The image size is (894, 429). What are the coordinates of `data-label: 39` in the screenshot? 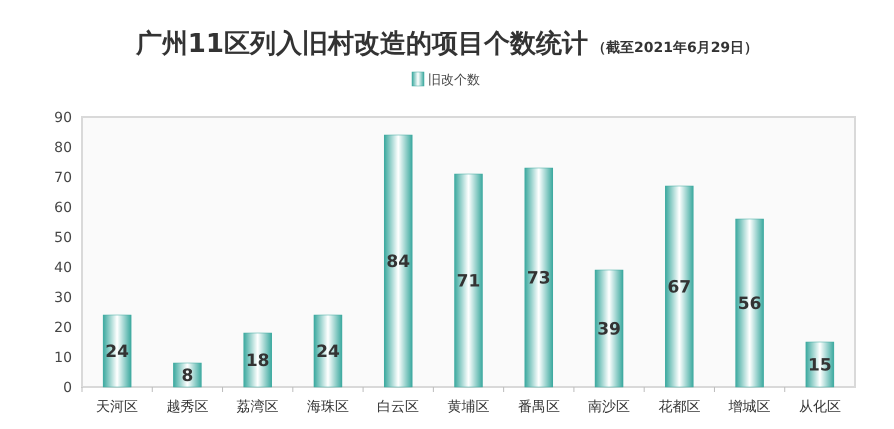 It's located at (609, 330).